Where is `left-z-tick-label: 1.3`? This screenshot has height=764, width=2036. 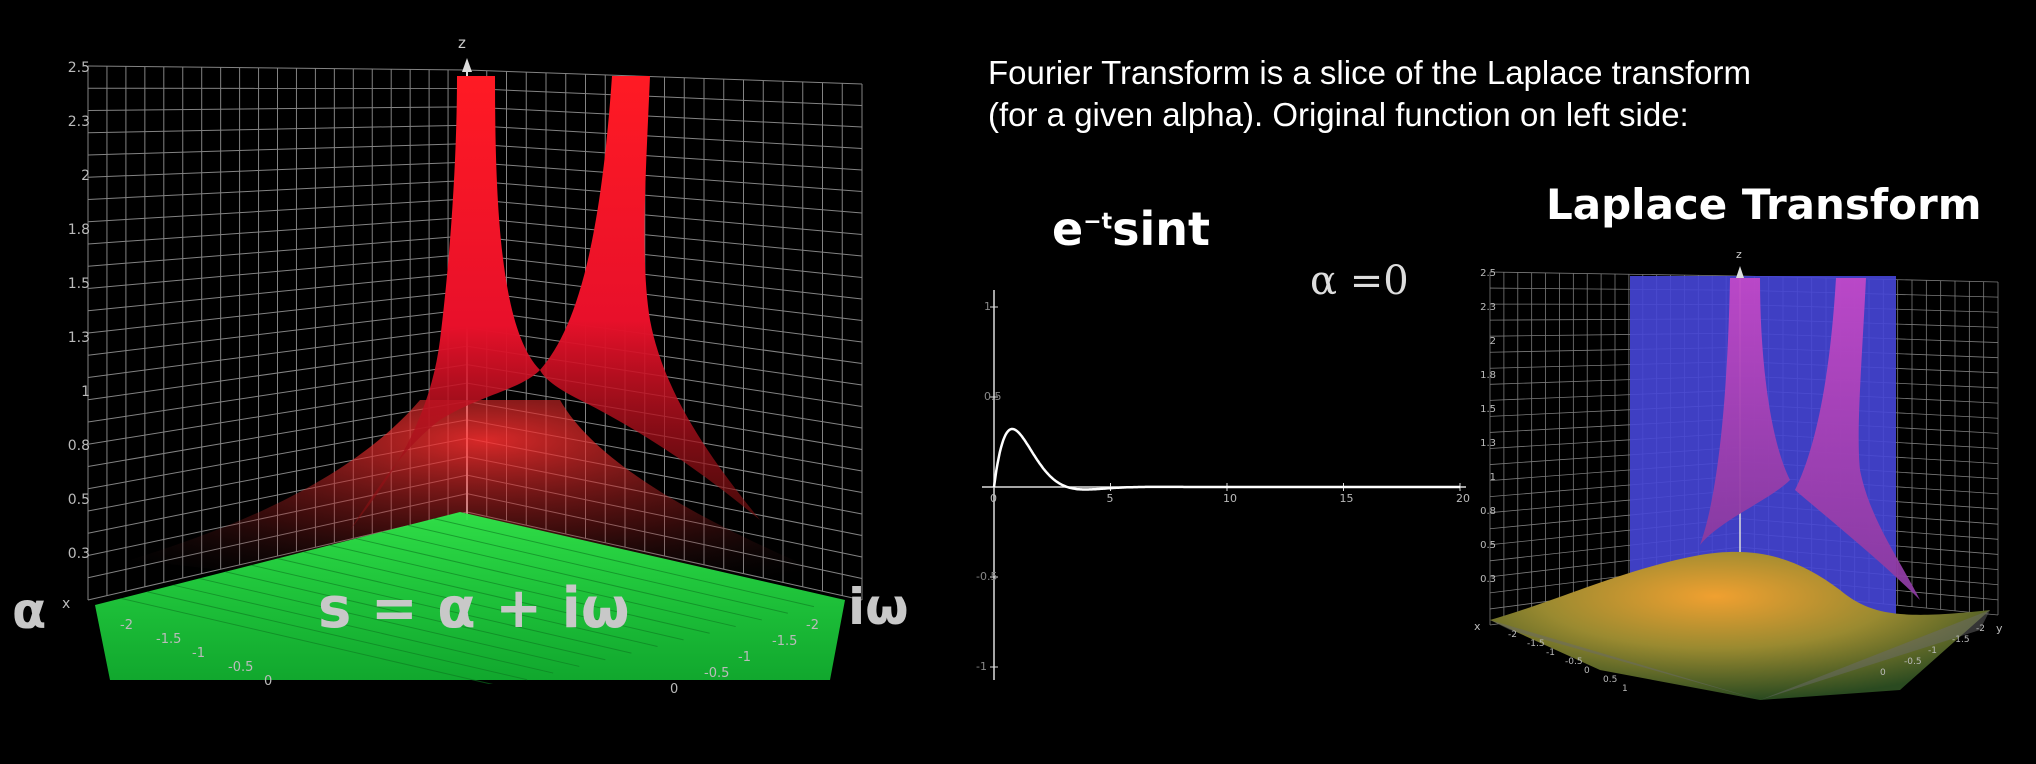
left-z-tick-label: 1.3 is located at coordinates (78, 338).